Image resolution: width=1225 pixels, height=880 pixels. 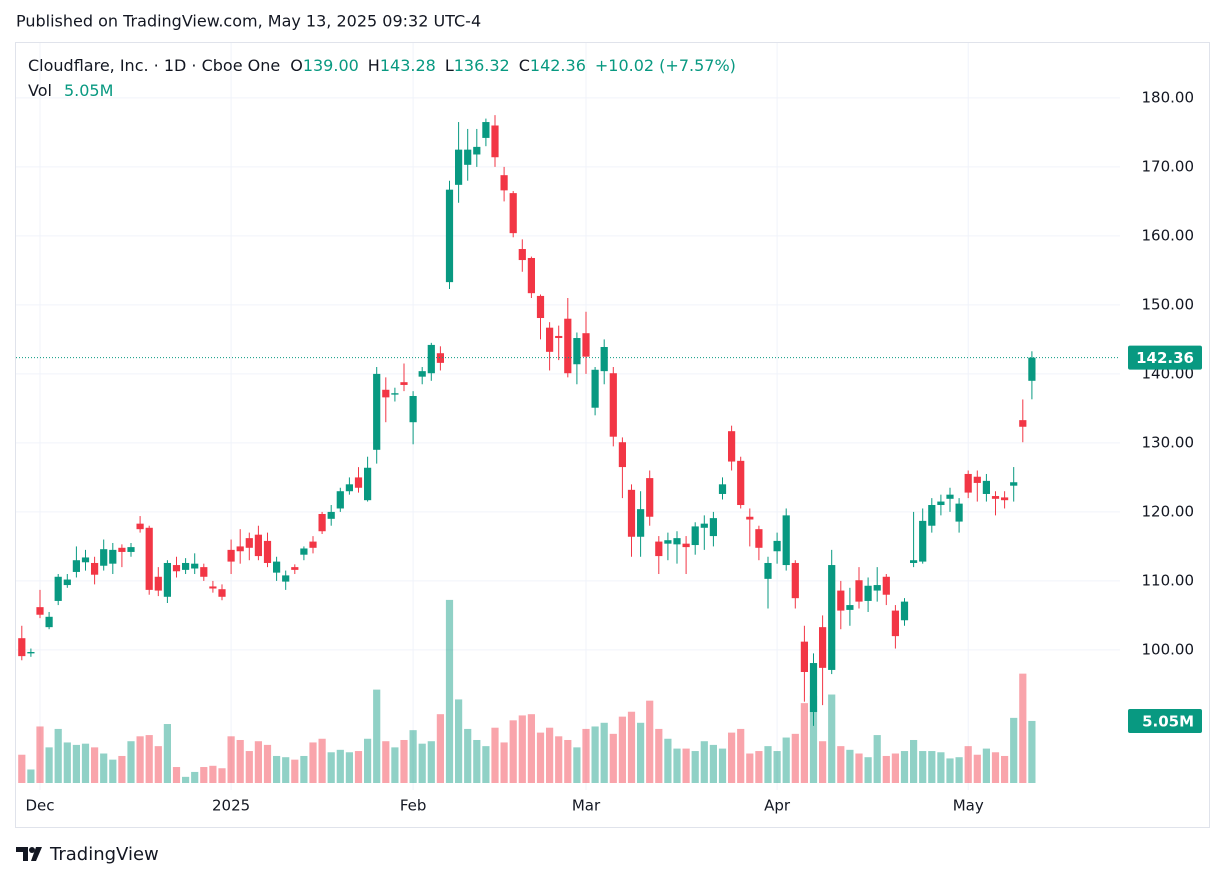 I want to click on legend-title: Cloudflare, Inc. · 1D · Cboe One, so click(x=154, y=65).